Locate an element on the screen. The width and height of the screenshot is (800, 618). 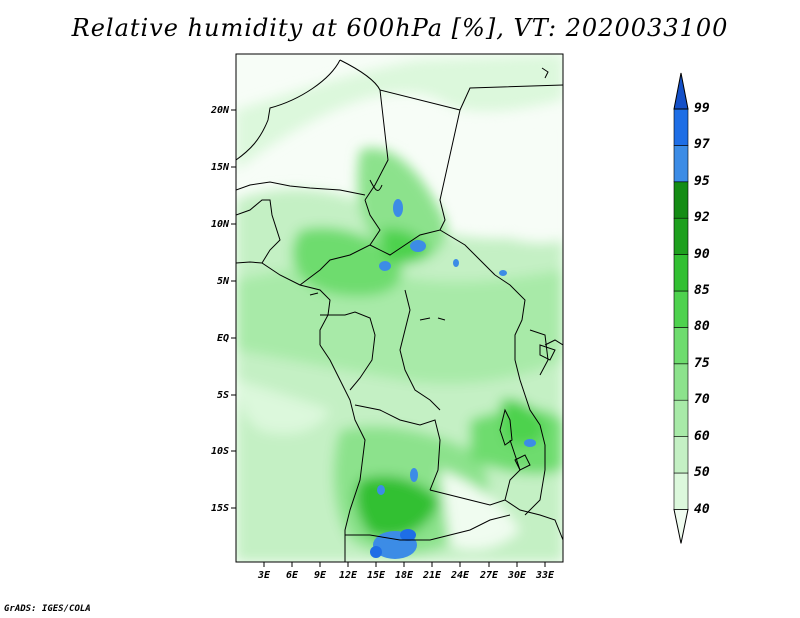
lon-label: 12E is located at coordinates (348, 575).